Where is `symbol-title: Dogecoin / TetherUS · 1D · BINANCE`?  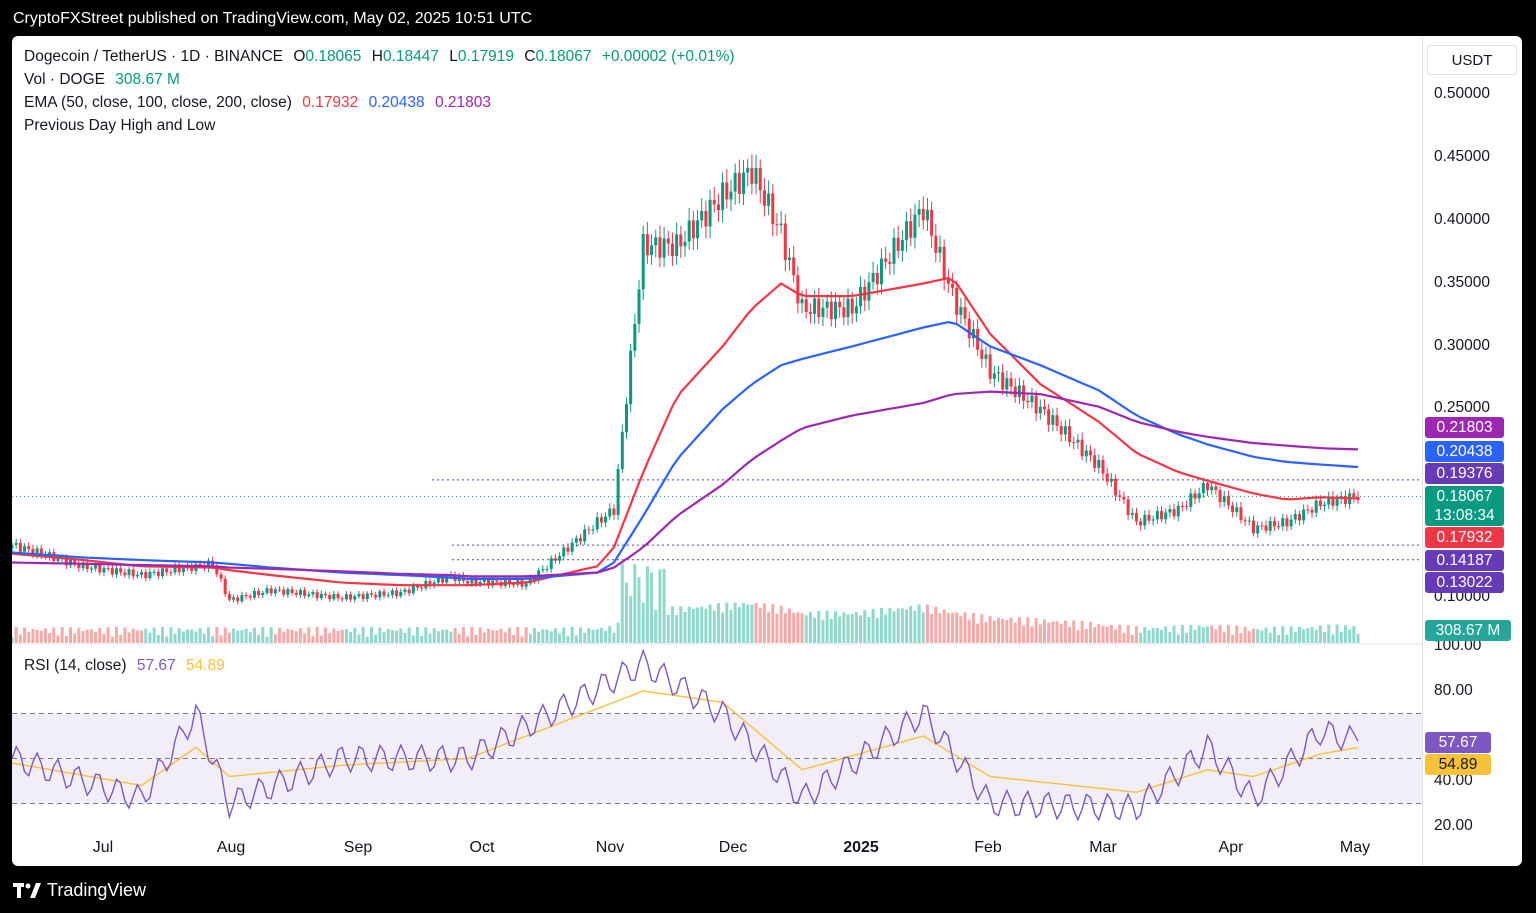
symbol-title: Dogecoin / TetherUS · 1D · BINANCE is located at coordinates (154, 56).